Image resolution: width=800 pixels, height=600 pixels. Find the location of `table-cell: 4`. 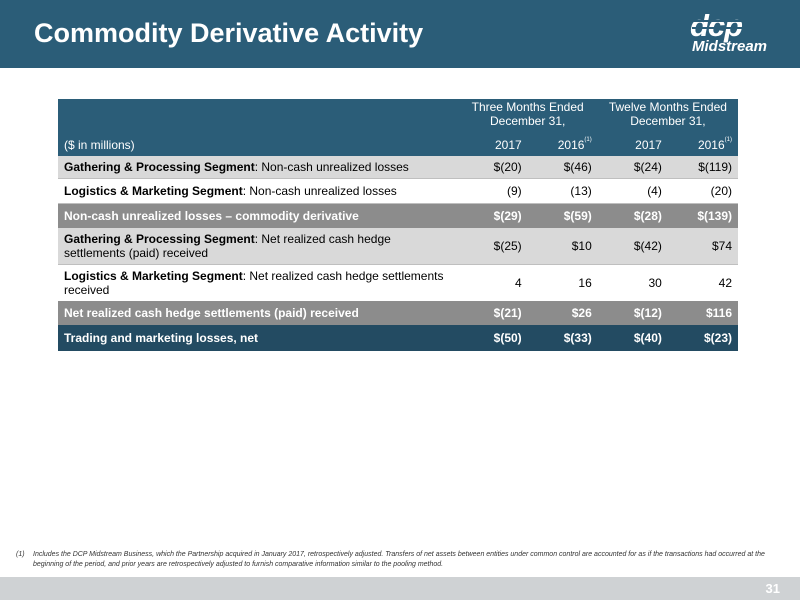

table-cell: 4 is located at coordinates (492, 282).